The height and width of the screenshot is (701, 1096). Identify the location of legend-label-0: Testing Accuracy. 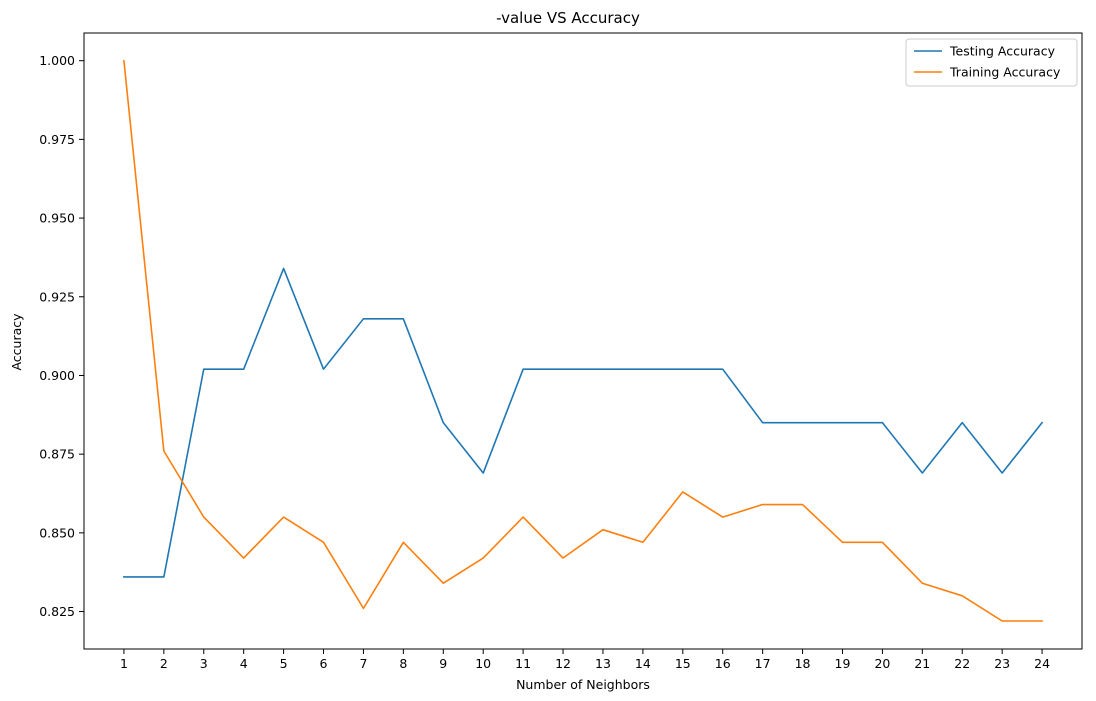
(1002, 51).